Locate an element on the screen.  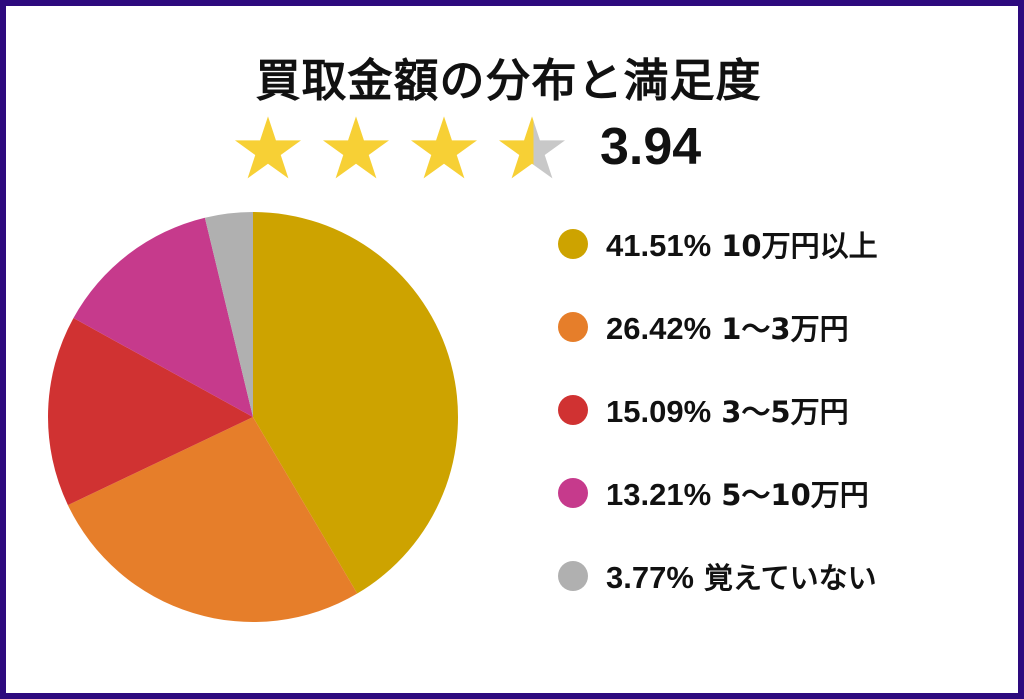
legend-text: 13.21% 5〜10万円 is located at coordinates (737, 494).